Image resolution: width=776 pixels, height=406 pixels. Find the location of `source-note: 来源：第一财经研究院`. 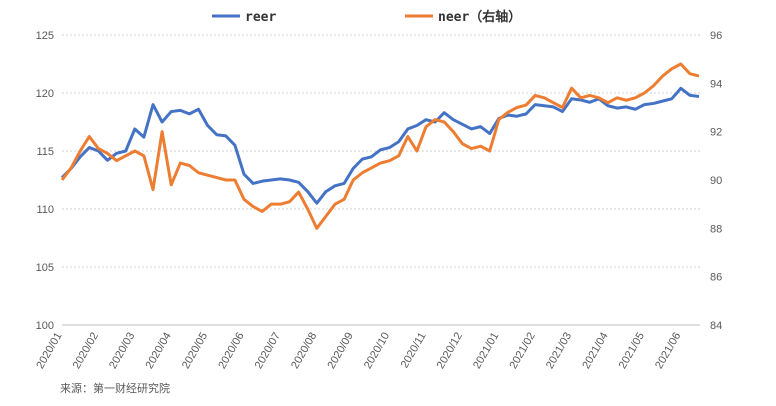

source-note: 来源：第一财经研究院 is located at coordinates (115, 388).